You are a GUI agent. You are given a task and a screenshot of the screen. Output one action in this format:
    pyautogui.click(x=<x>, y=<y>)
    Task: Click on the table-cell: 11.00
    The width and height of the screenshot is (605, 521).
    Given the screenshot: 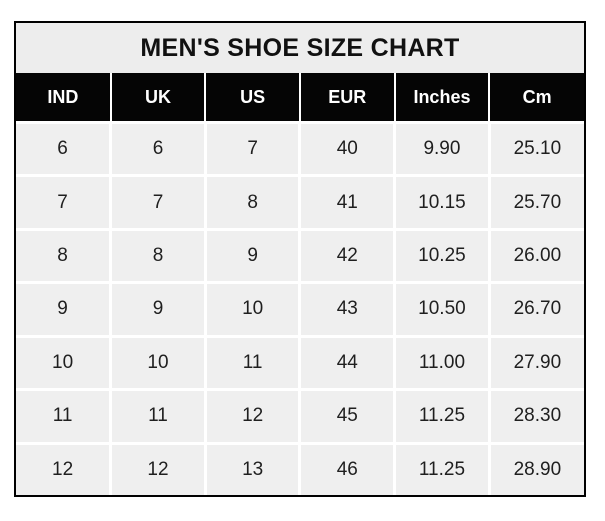 What is the action you would take?
    pyautogui.click(x=441, y=362)
    